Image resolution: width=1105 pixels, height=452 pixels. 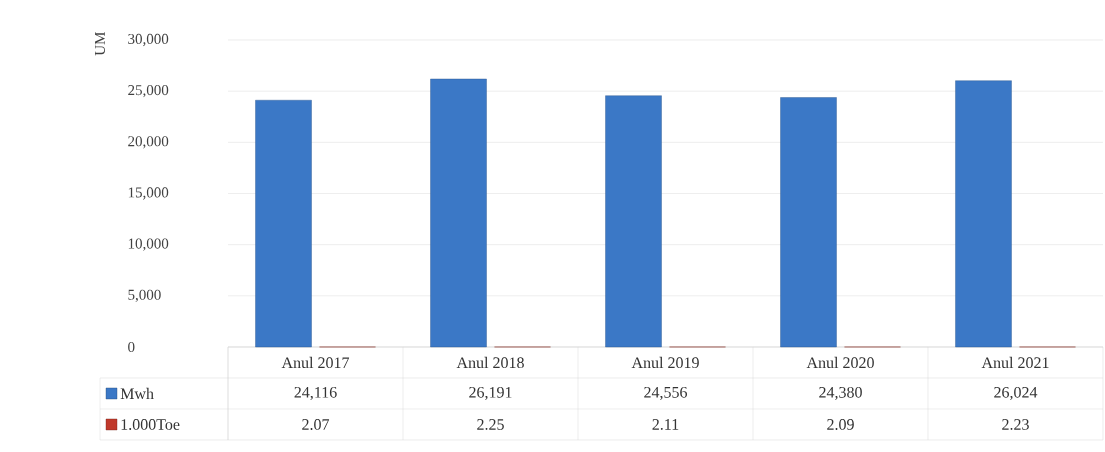 What do you see at coordinates (148, 244) in the screenshot?
I see `y-tick-label: 10,000` at bounding box center [148, 244].